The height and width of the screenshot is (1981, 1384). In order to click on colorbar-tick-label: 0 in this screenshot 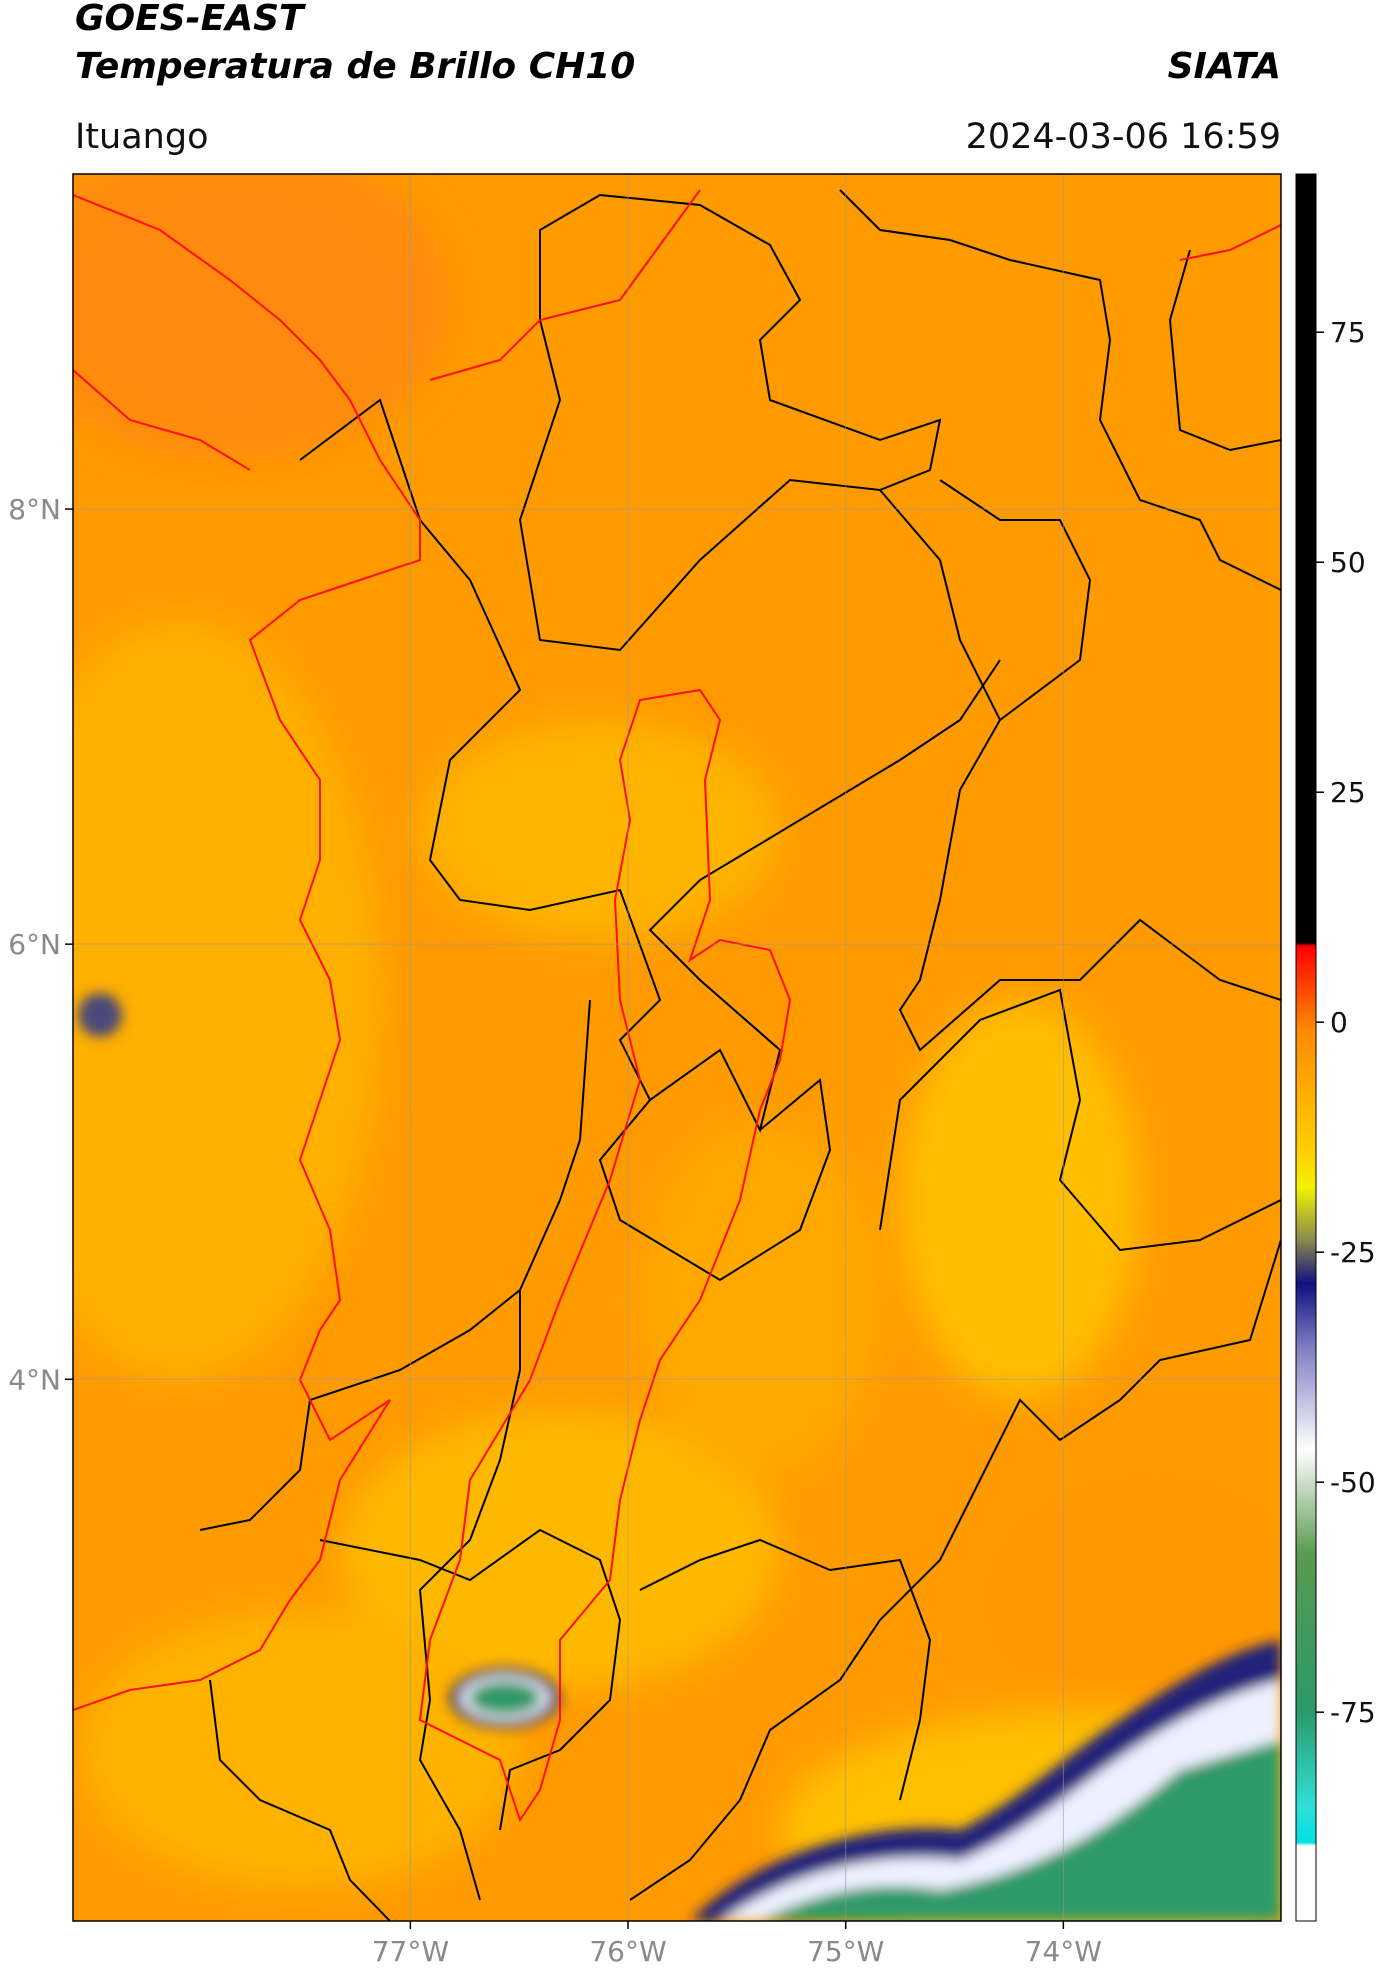, I will do `click(1339, 1022)`.